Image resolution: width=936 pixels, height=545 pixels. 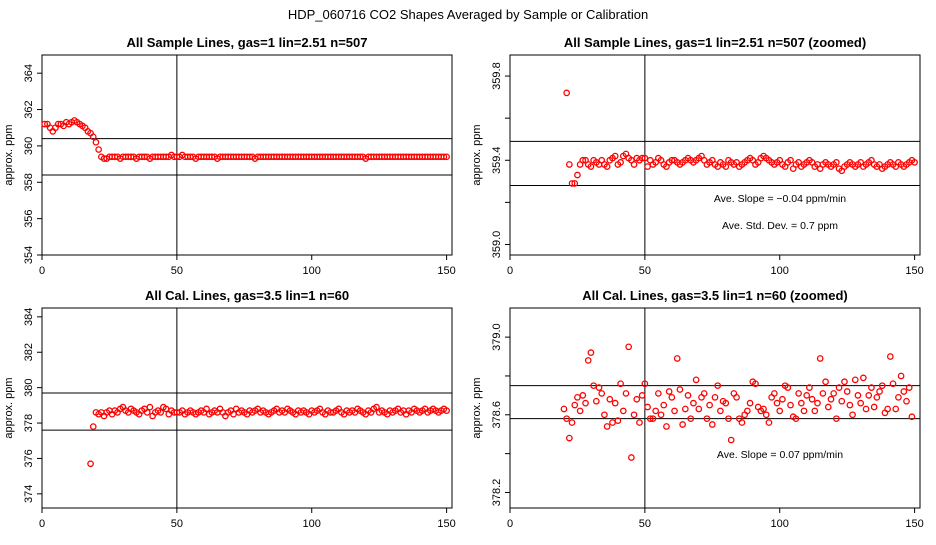 What do you see at coordinates (780, 199) in the screenshot?
I see `annotation: Ave. Slope = −0.04 ppm/min` at bounding box center [780, 199].